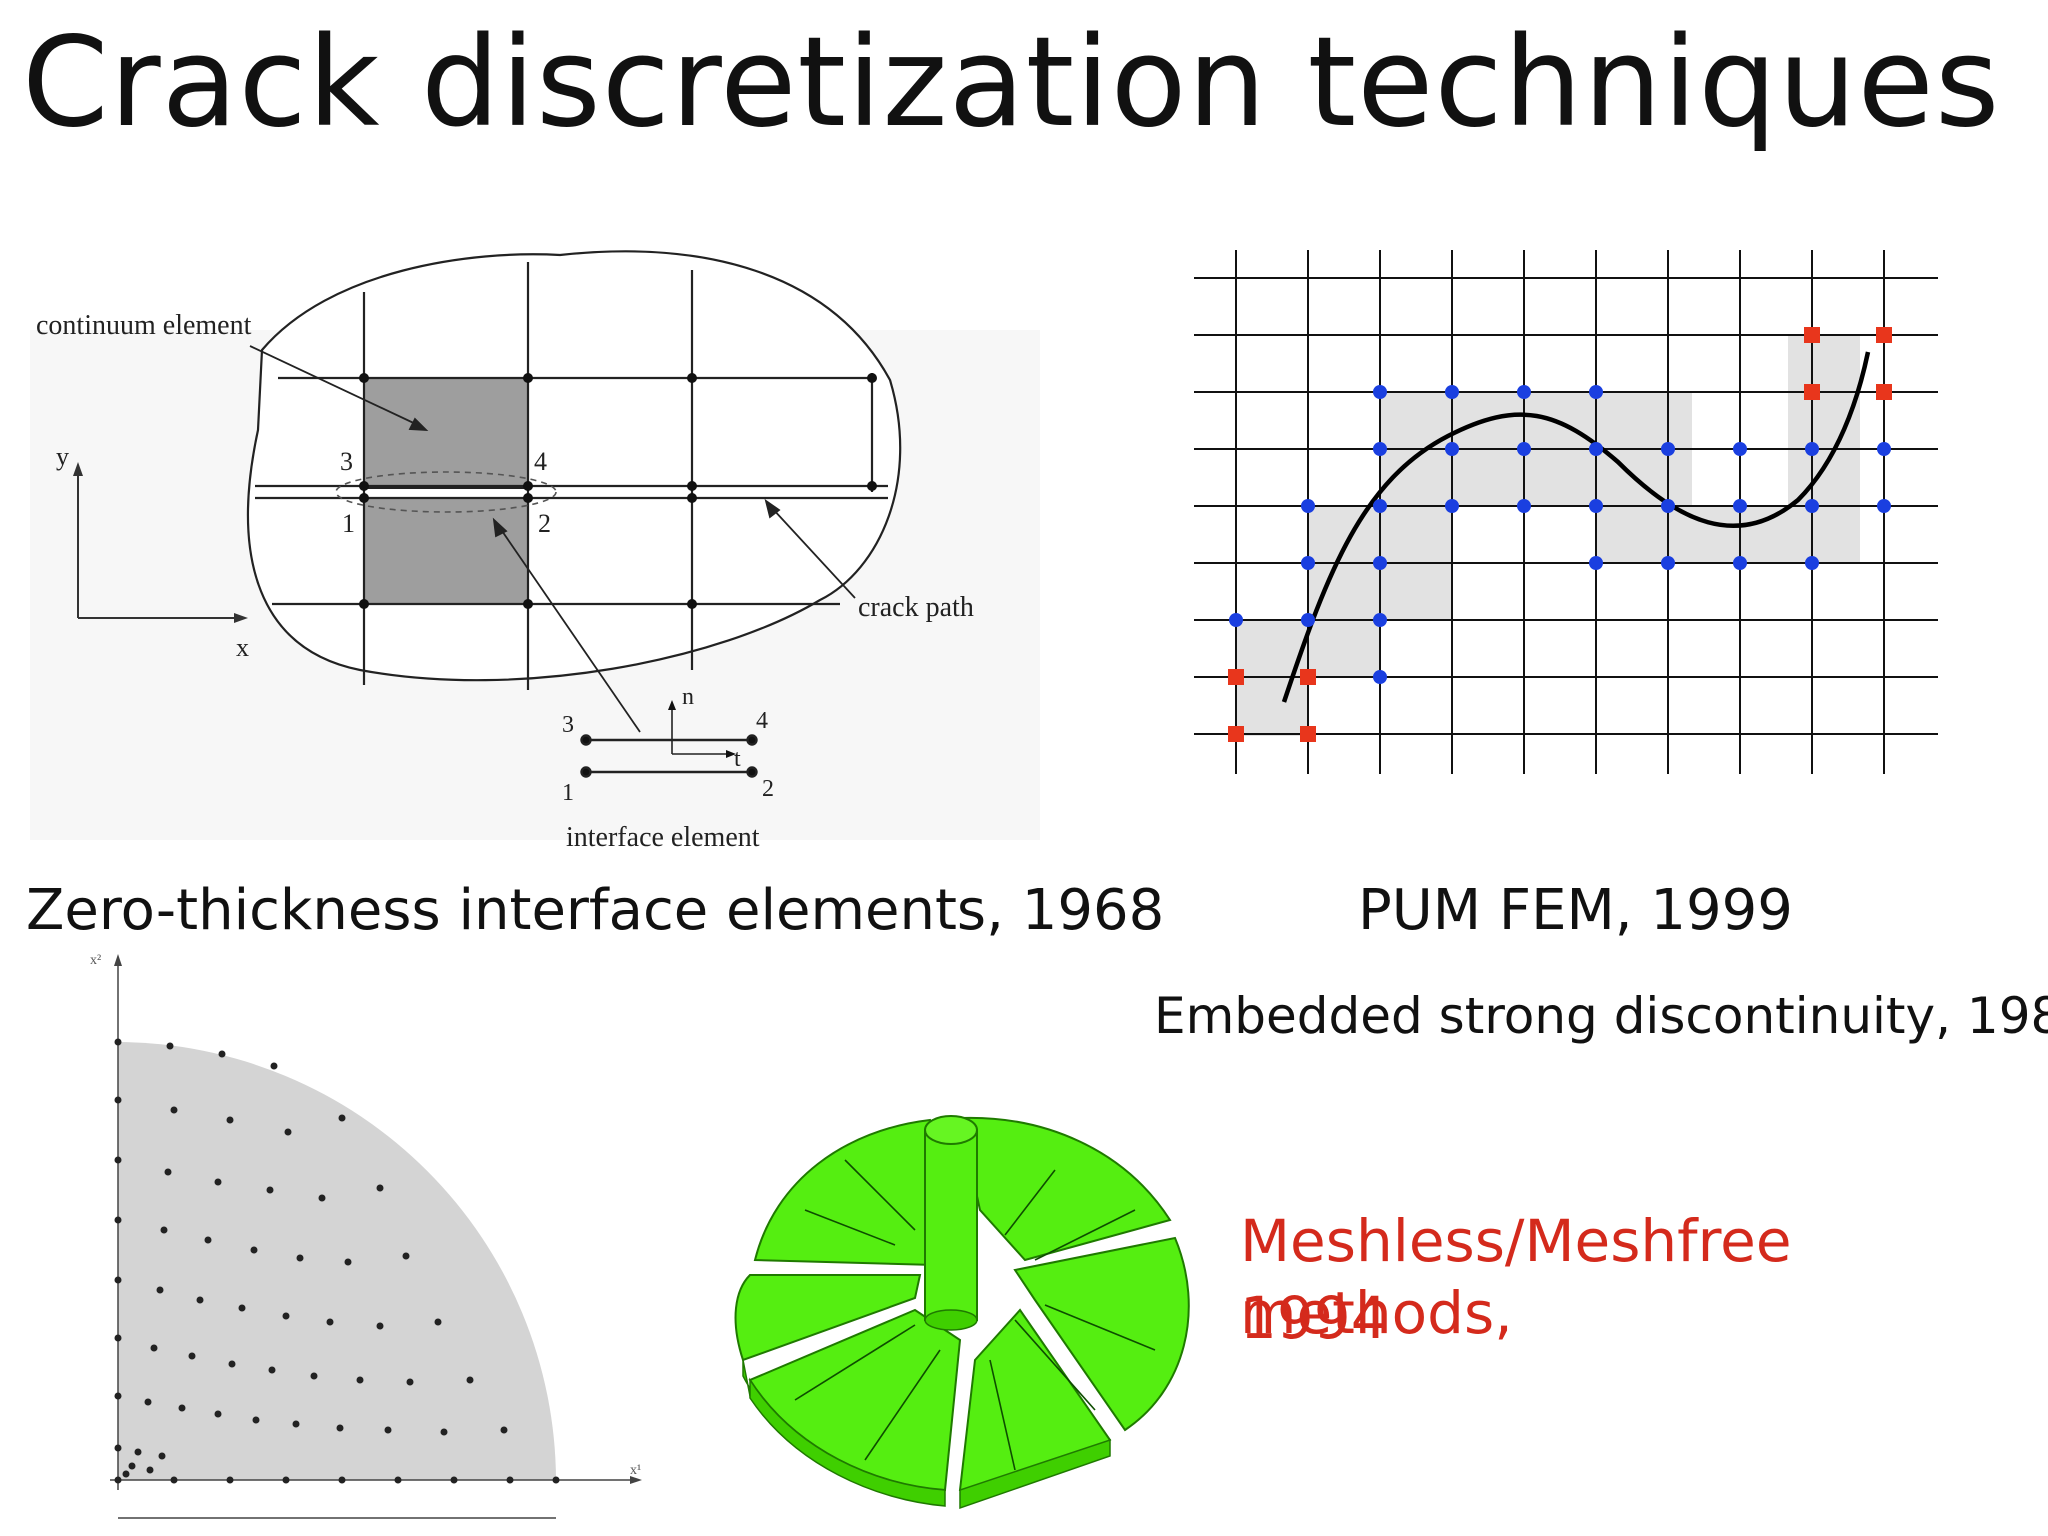 The width and height of the screenshot is (2048, 1536). I want to click on meshless-nodes-figure: x² x¹, so click(366, 1236).